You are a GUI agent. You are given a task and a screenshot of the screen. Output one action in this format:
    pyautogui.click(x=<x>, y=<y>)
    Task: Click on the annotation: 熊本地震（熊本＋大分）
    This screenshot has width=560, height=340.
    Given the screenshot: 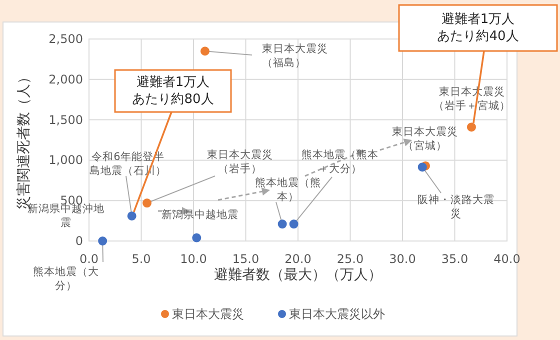 What is the action you would take?
    pyautogui.click(x=340, y=161)
    